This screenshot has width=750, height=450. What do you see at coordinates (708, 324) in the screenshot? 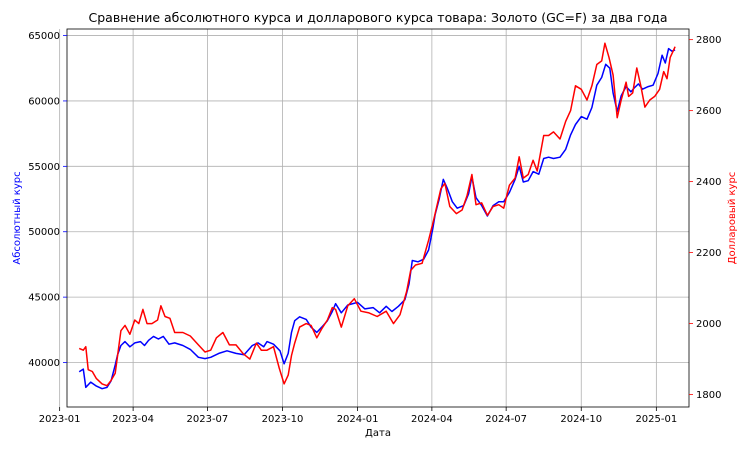
I see `y-right-tick-label: 2000` at bounding box center [708, 324].